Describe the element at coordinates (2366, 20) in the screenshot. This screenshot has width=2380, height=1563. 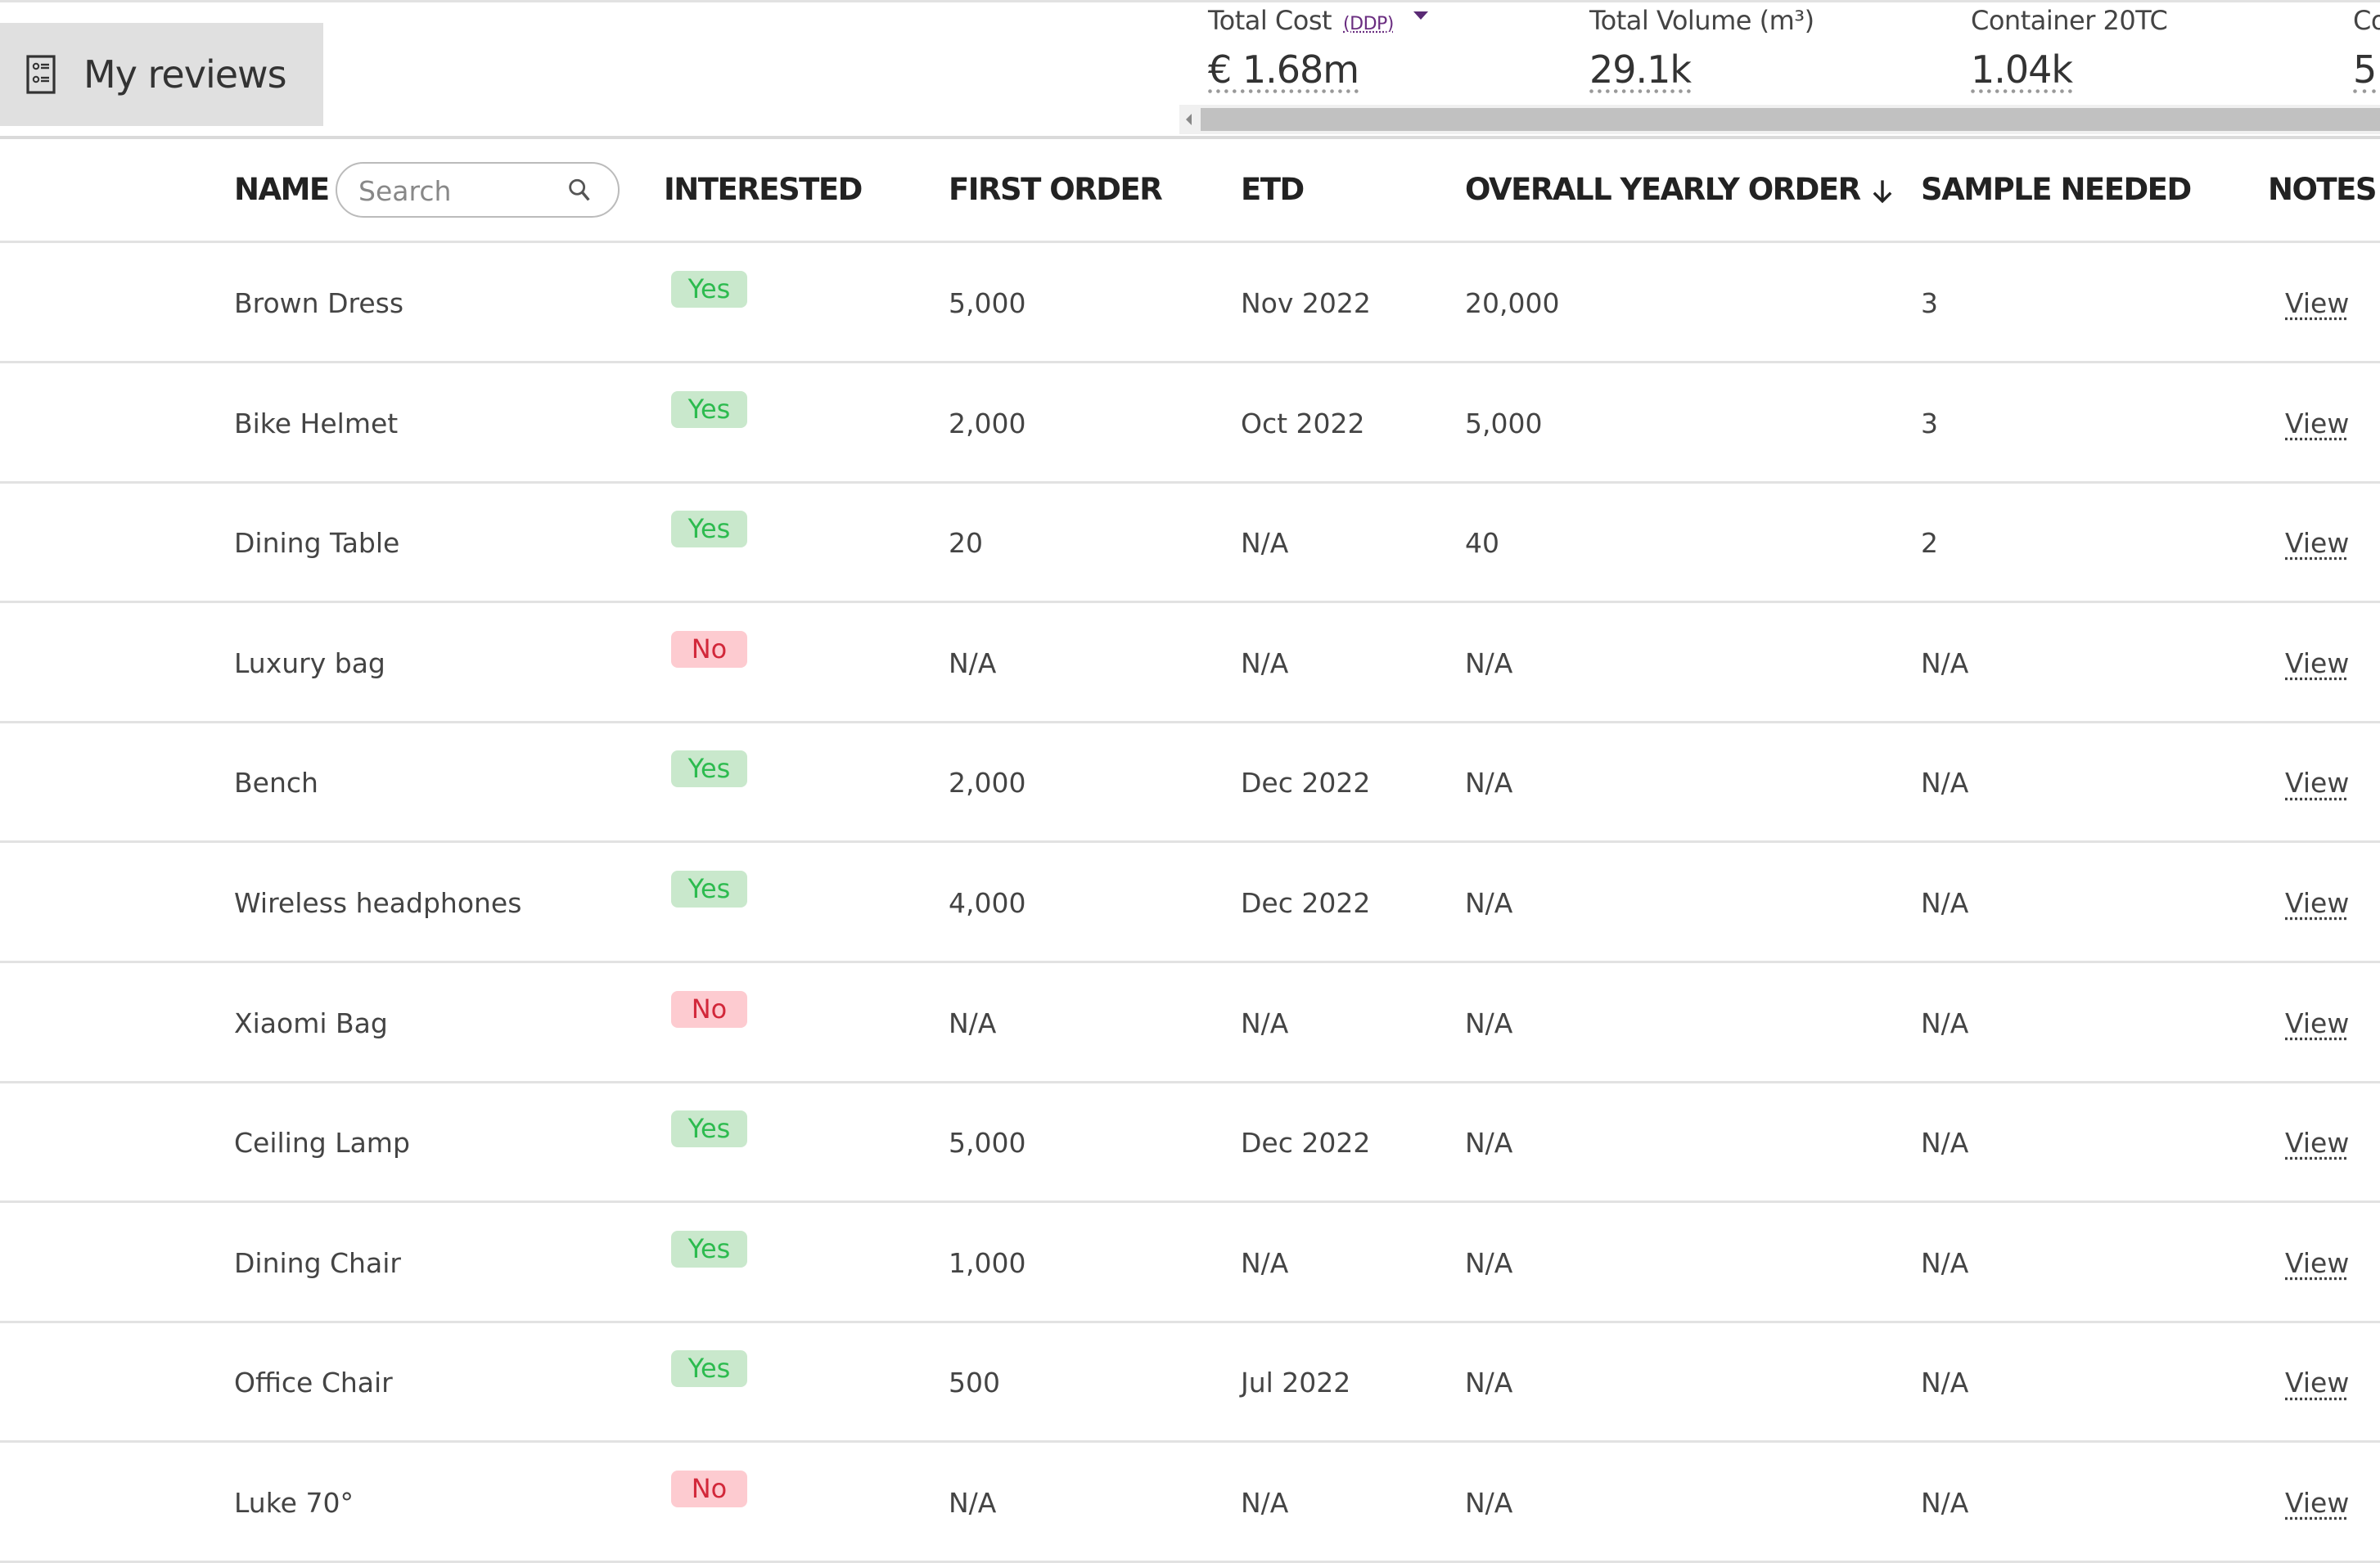
I see `kpi-label: Co` at that location.